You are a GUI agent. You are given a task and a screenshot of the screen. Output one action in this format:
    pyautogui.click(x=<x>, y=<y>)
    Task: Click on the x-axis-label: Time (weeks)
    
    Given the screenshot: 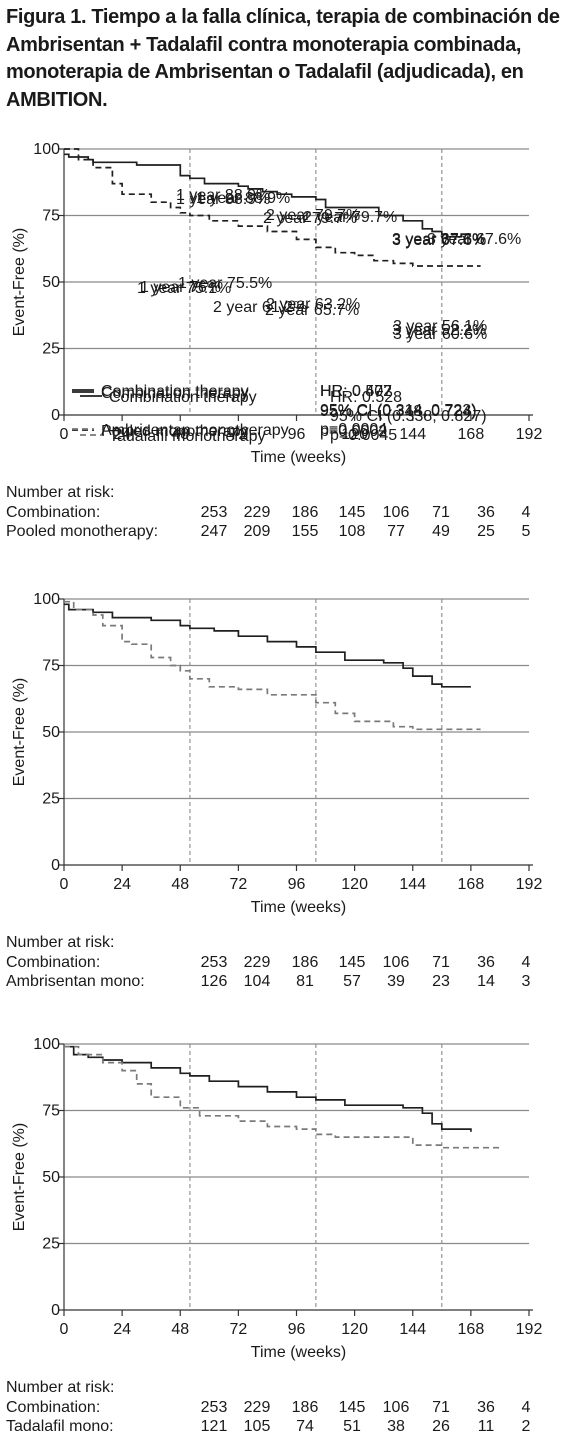 What is the action you would take?
    pyautogui.click(x=298, y=457)
    